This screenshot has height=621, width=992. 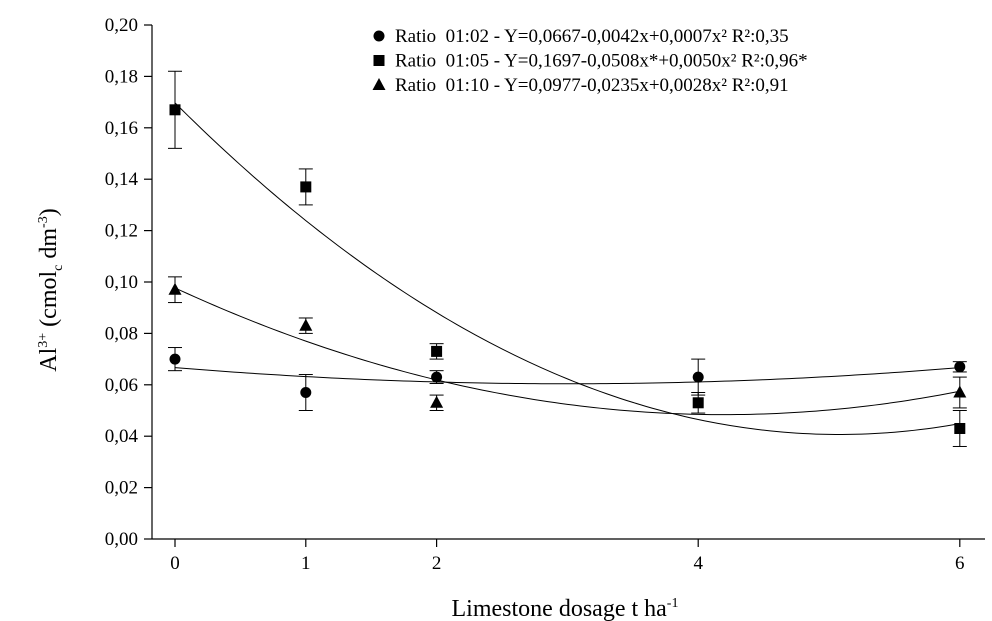 What do you see at coordinates (306, 563) in the screenshot?
I see `x-tick-label: 1` at bounding box center [306, 563].